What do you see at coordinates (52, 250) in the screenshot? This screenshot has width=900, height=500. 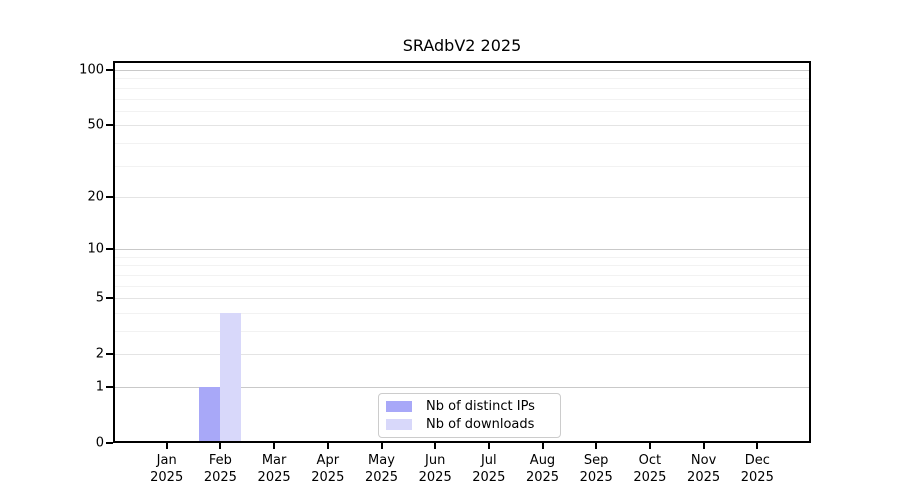 I see `y-axis-labels: 0 1 2 5 10 20 50 100` at bounding box center [52, 250].